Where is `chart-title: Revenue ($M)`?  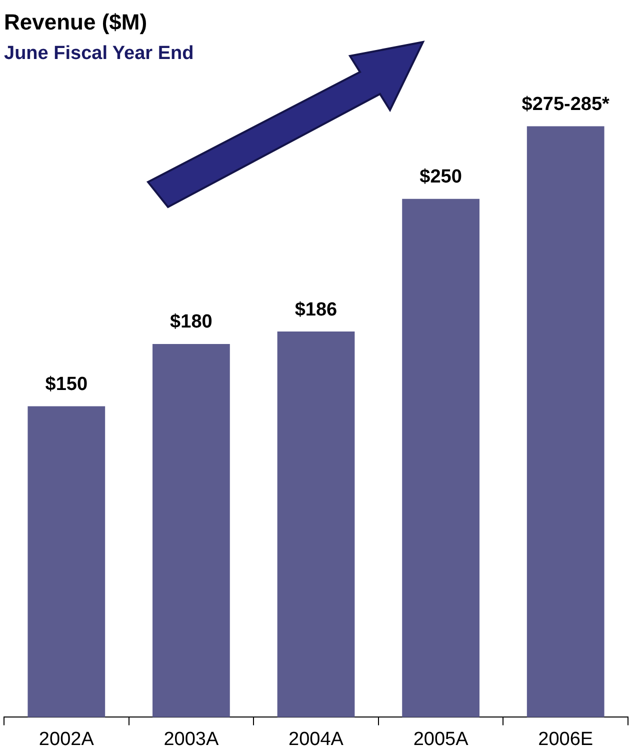 chart-title: Revenue ($M) is located at coordinates (76, 21).